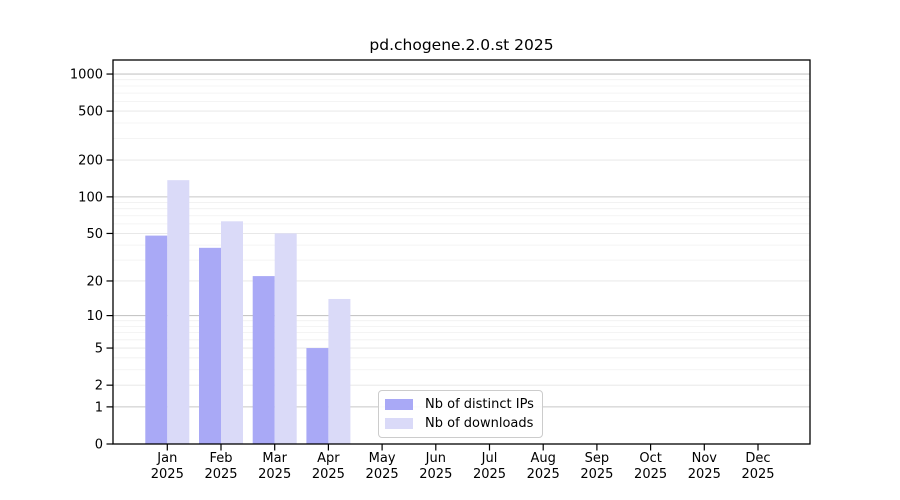  What do you see at coordinates (178, 312) in the screenshot?
I see `downloads-bar-jan` at bounding box center [178, 312].